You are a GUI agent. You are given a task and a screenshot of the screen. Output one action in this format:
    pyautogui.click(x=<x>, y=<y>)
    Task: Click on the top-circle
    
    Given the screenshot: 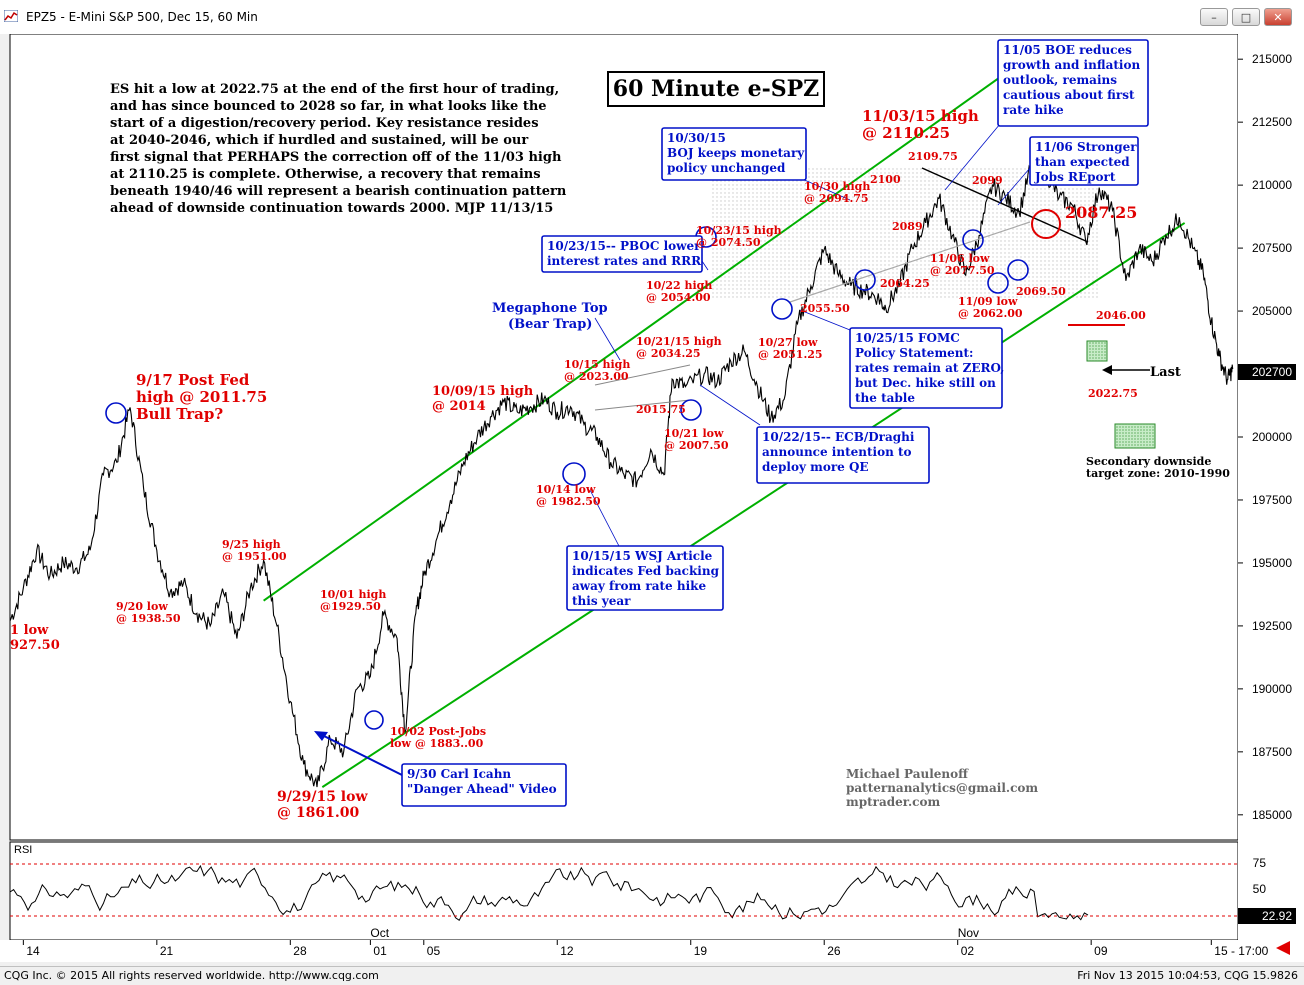 What is the action you would take?
    pyautogui.click(x=1046, y=224)
    